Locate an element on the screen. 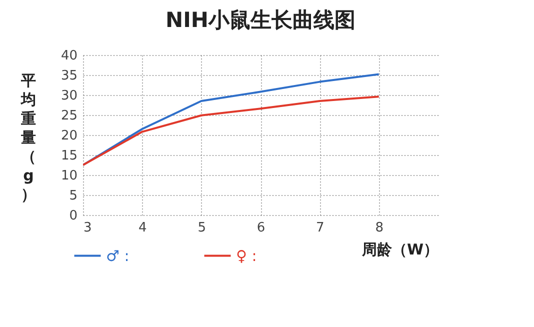 Image resolution: width=534 pixels, height=327 pixels. y-tick-label: 20 is located at coordinates (69, 136).